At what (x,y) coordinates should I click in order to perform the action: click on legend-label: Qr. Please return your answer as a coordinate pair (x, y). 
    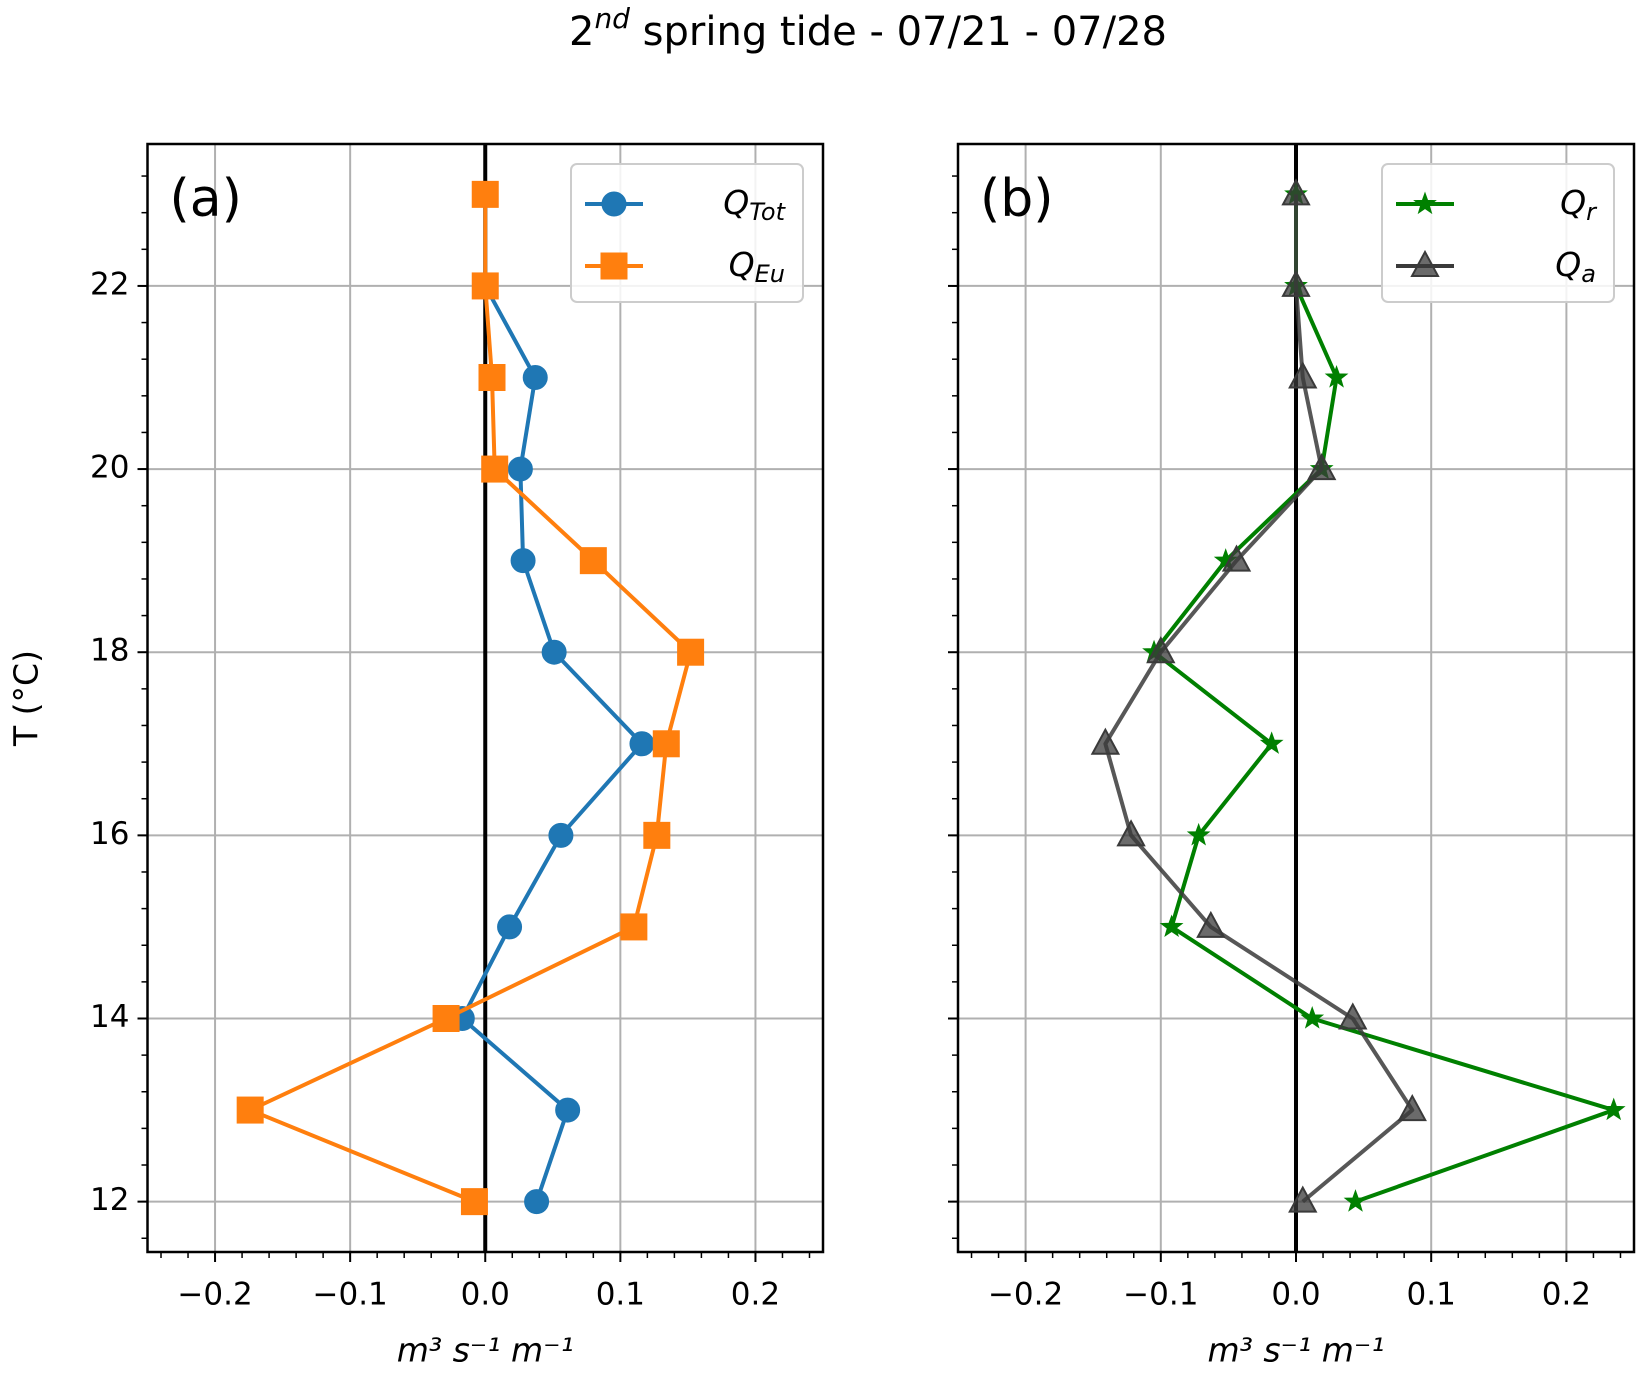
    Looking at the image, I should click on (1579, 205).